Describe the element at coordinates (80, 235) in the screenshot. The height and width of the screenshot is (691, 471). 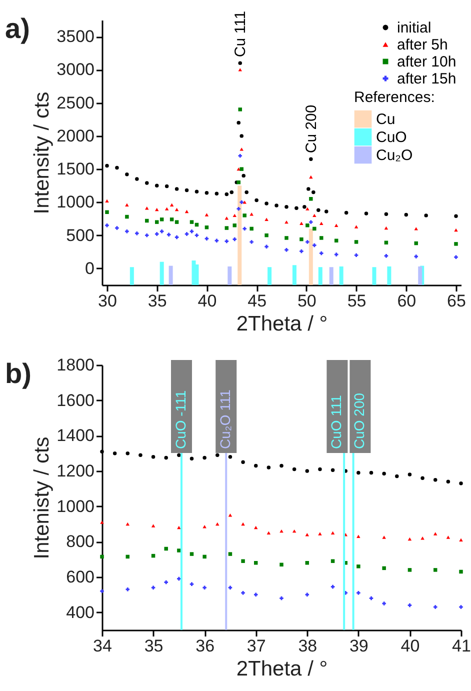
I see `y-tick-label: 500` at that location.